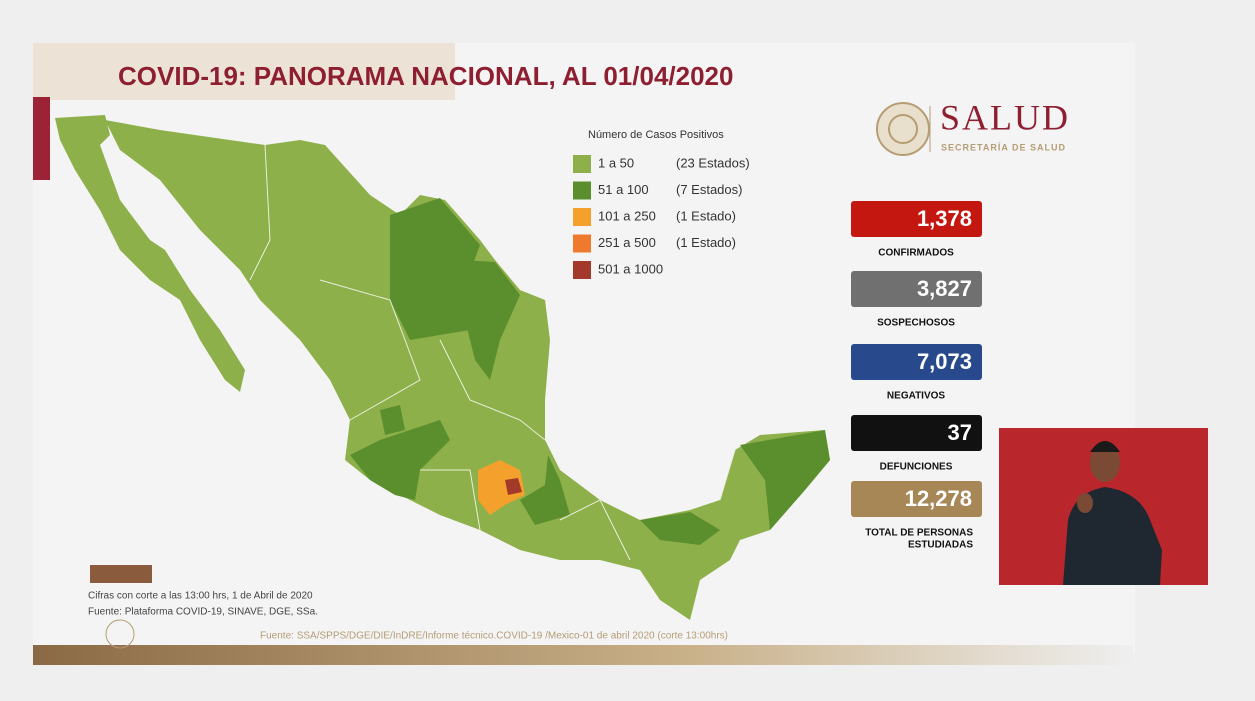  What do you see at coordinates (944, 361) in the screenshot?
I see `stat-value: 7,073` at bounding box center [944, 361].